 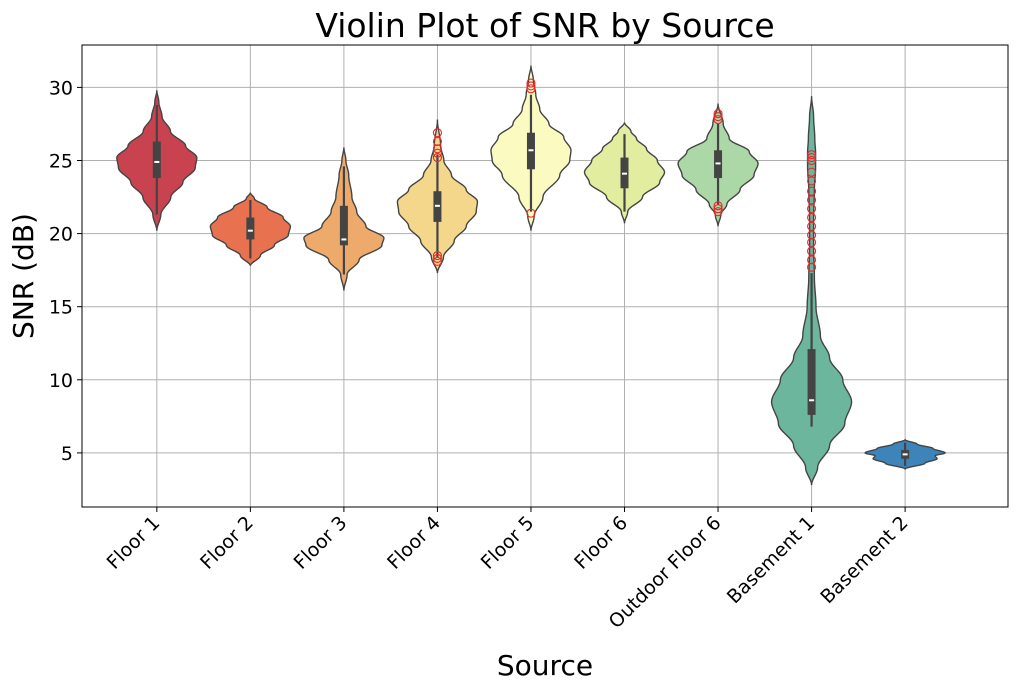 What do you see at coordinates (544, 25) in the screenshot?
I see `chart-title: Violin Plot of SNR by Source` at bounding box center [544, 25].